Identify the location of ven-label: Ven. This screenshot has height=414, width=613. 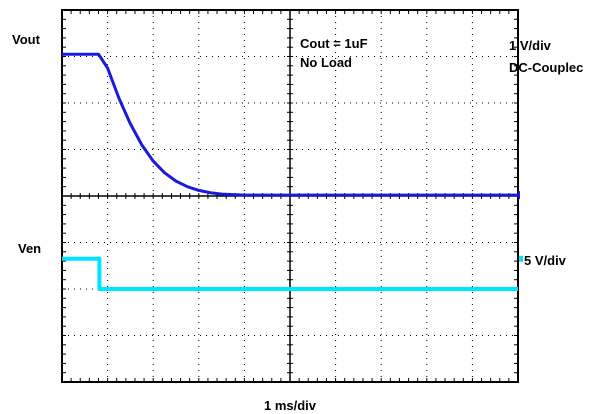
(29, 248).